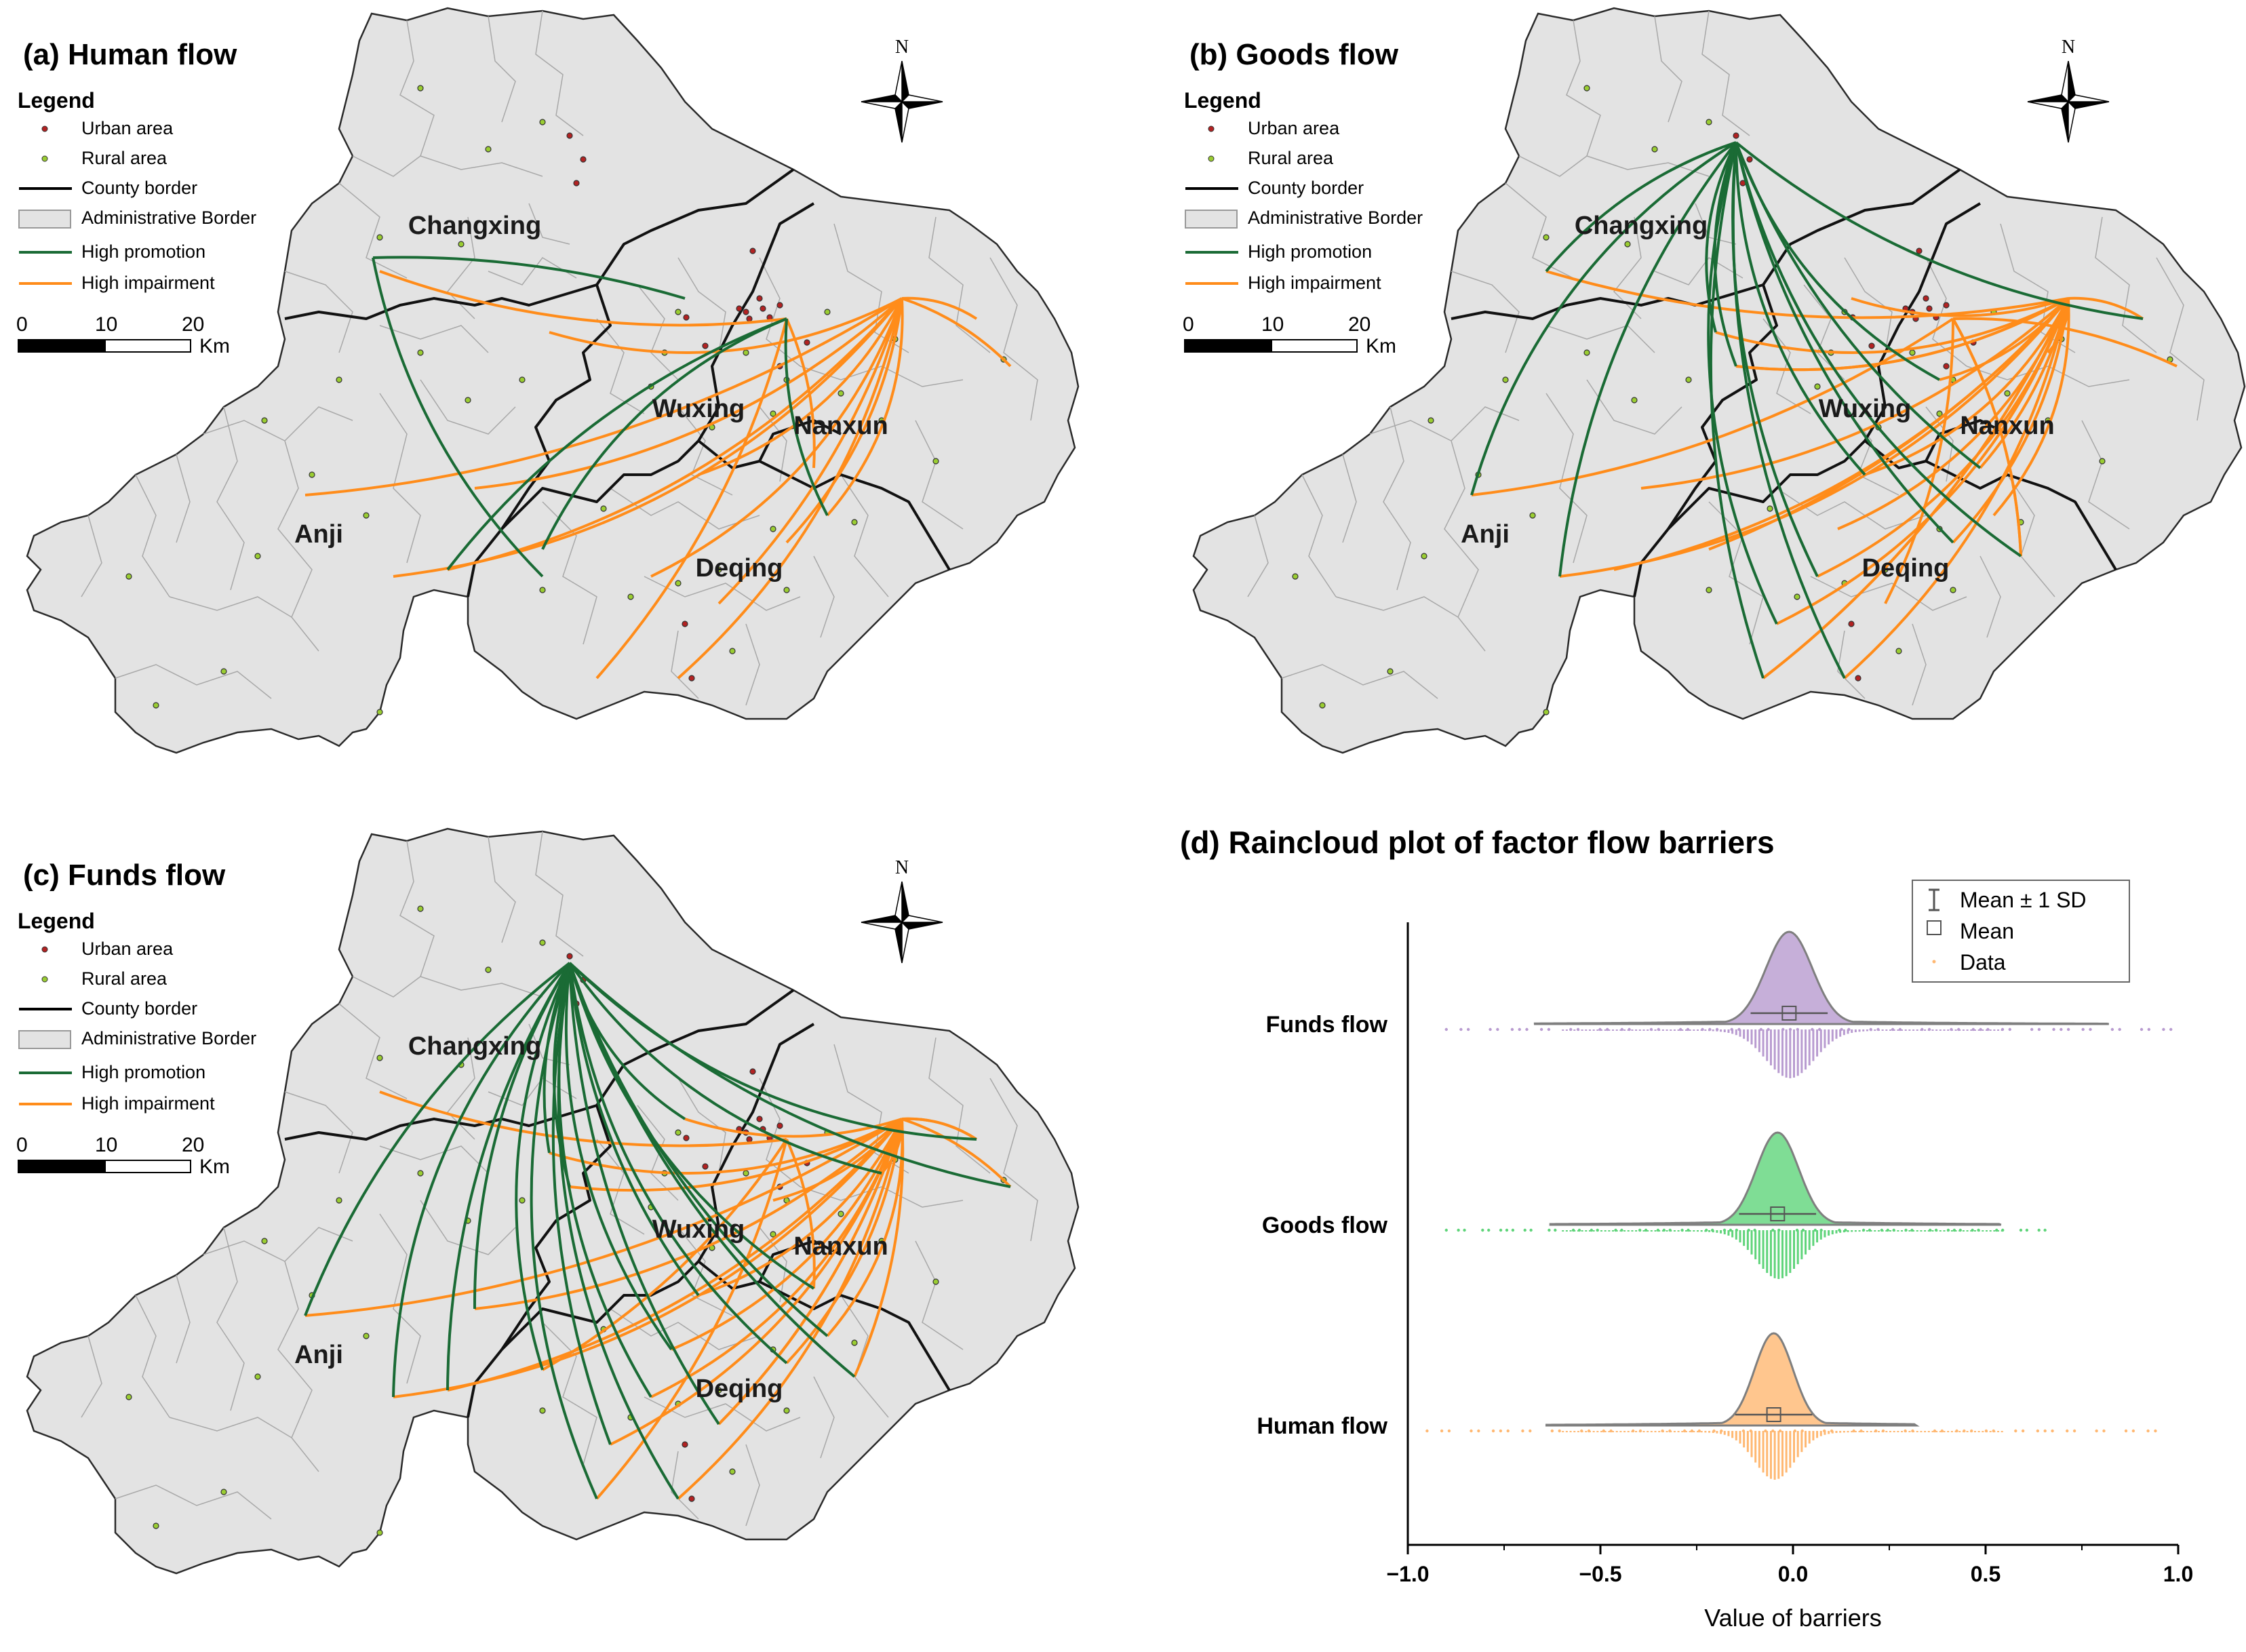  I want to click on county-border-line-icon, so click(45, 1009).